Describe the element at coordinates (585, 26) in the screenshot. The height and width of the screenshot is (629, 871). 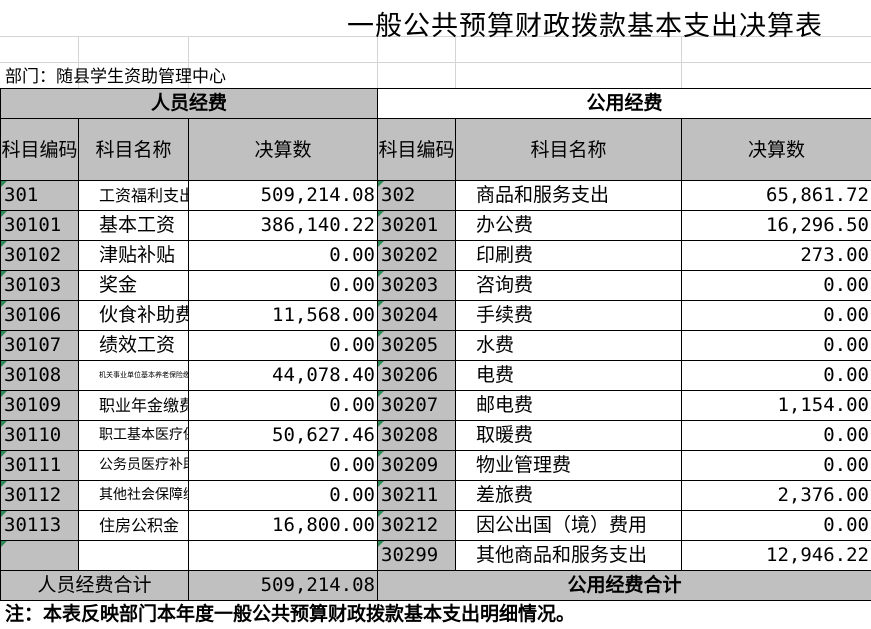
I see `report-title: 一般公共预算财政拨款基本支出决算表` at that location.